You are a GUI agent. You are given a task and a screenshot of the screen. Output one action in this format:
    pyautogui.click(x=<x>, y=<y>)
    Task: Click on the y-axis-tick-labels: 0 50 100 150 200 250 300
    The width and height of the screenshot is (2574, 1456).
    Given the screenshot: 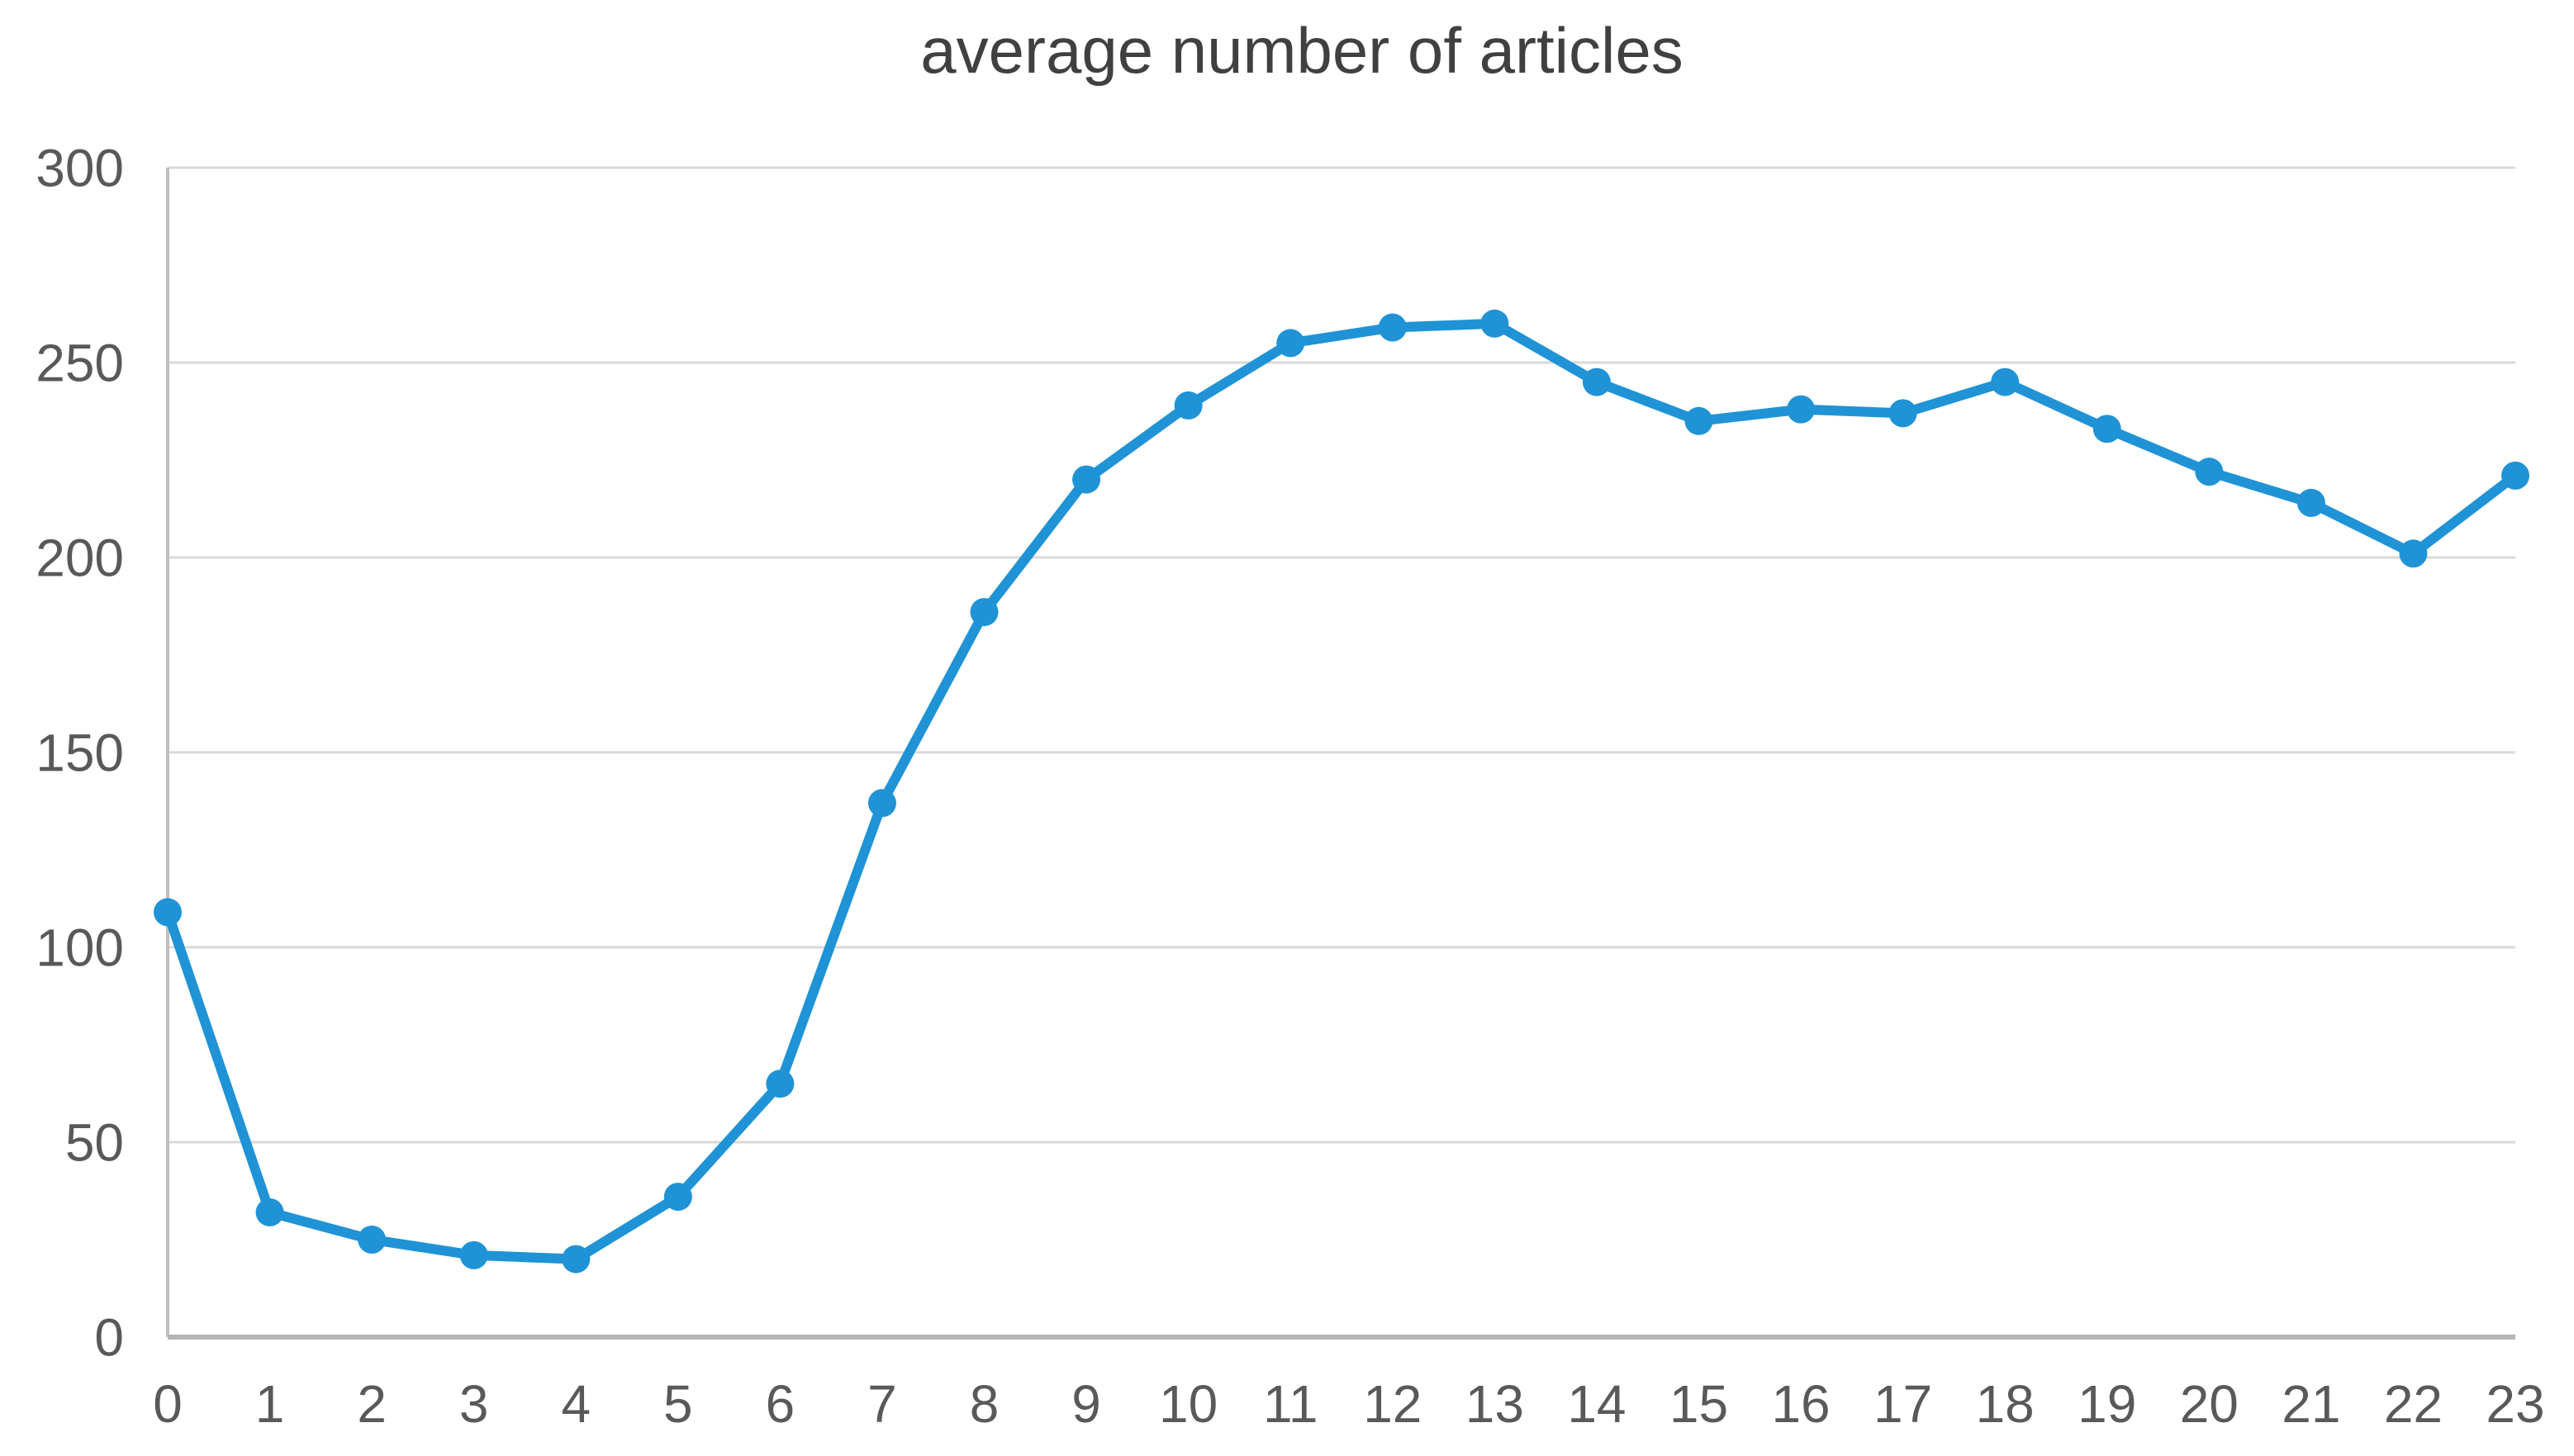 What is the action you would take?
    pyautogui.click(x=80, y=752)
    